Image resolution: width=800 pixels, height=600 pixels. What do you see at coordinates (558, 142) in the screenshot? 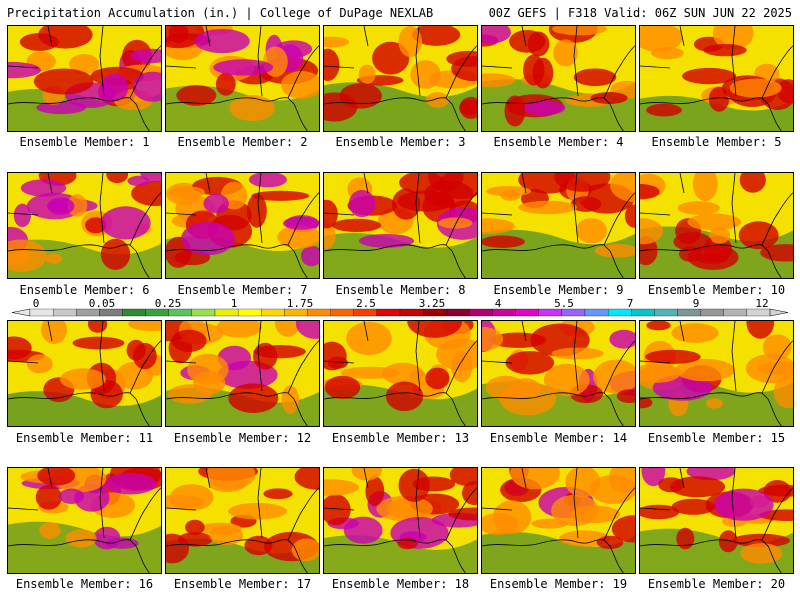
I see `ensemble-member-label: Ensemble Member: 4` at bounding box center [558, 142].